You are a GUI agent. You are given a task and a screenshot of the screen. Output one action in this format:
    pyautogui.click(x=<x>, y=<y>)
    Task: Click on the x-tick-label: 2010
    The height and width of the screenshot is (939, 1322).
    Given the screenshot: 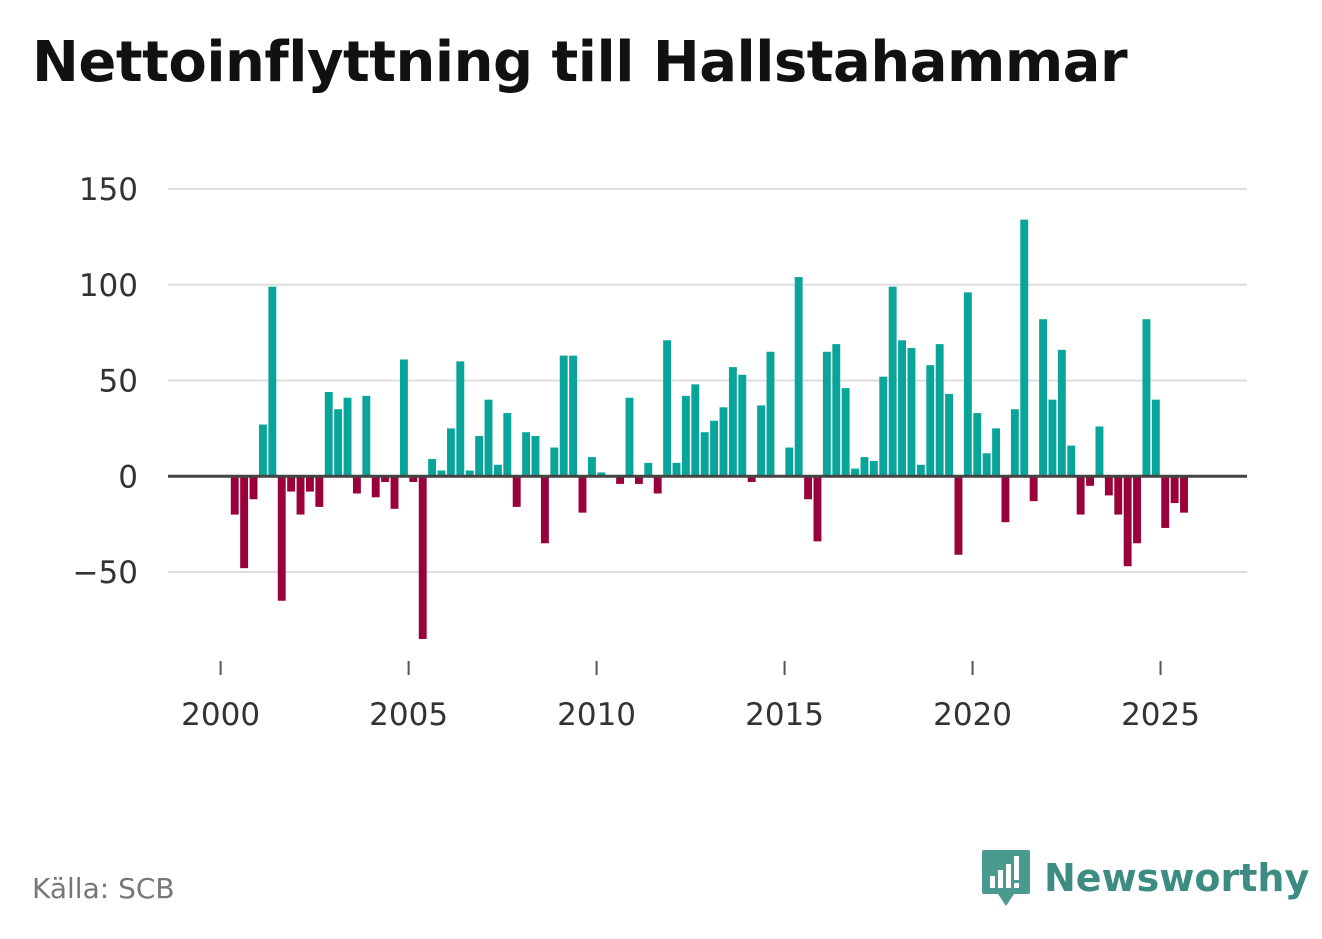 What is the action you would take?
    pyautogui.click(x=596, y=715)
    